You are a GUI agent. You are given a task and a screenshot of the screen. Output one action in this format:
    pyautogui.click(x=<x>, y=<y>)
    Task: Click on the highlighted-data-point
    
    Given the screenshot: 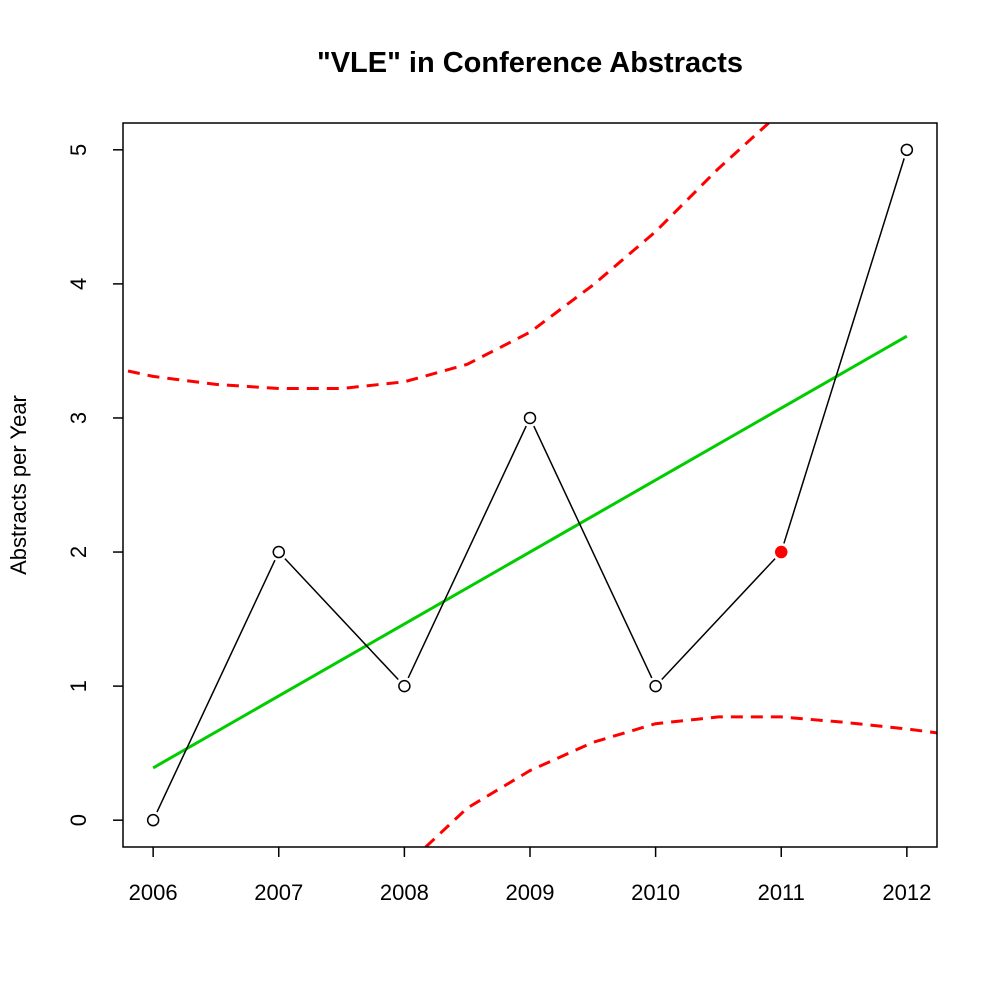 What is the action you would take?
    pyautogui.click(x=781, y=552)
    